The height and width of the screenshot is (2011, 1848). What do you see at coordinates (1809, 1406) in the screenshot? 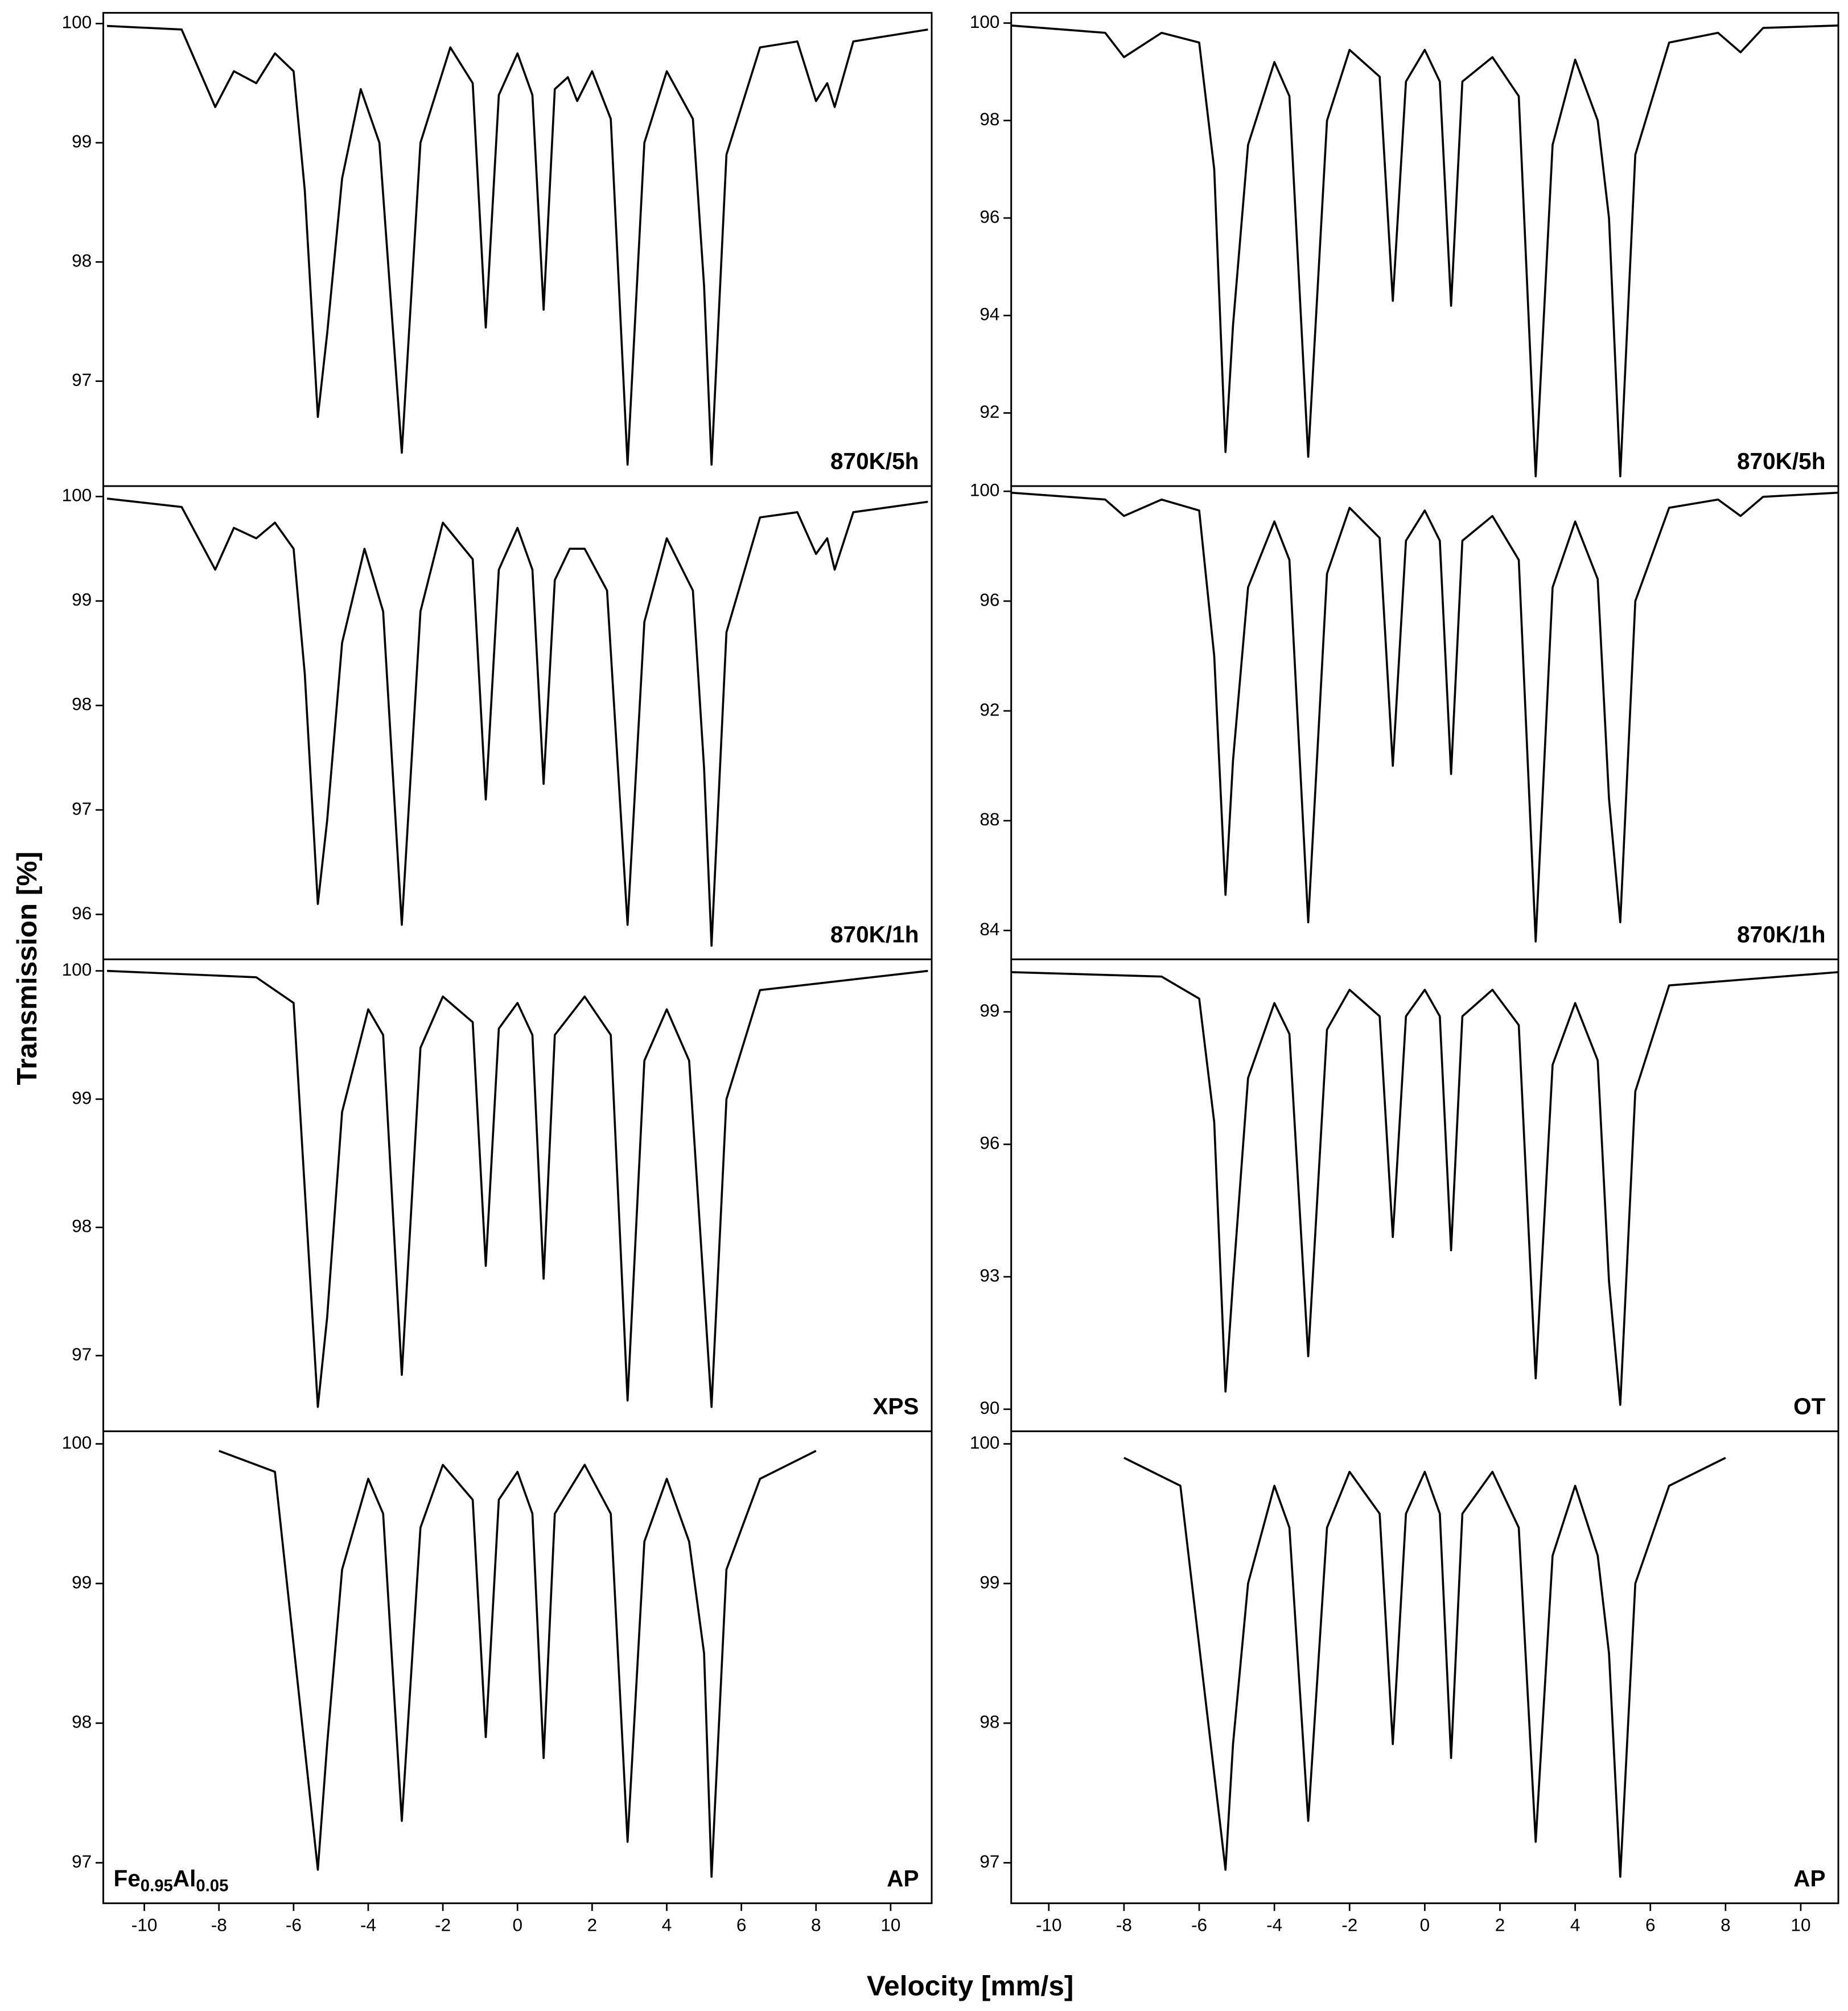
I see `panel-label: OT` at bounding box center [1809, 1406].